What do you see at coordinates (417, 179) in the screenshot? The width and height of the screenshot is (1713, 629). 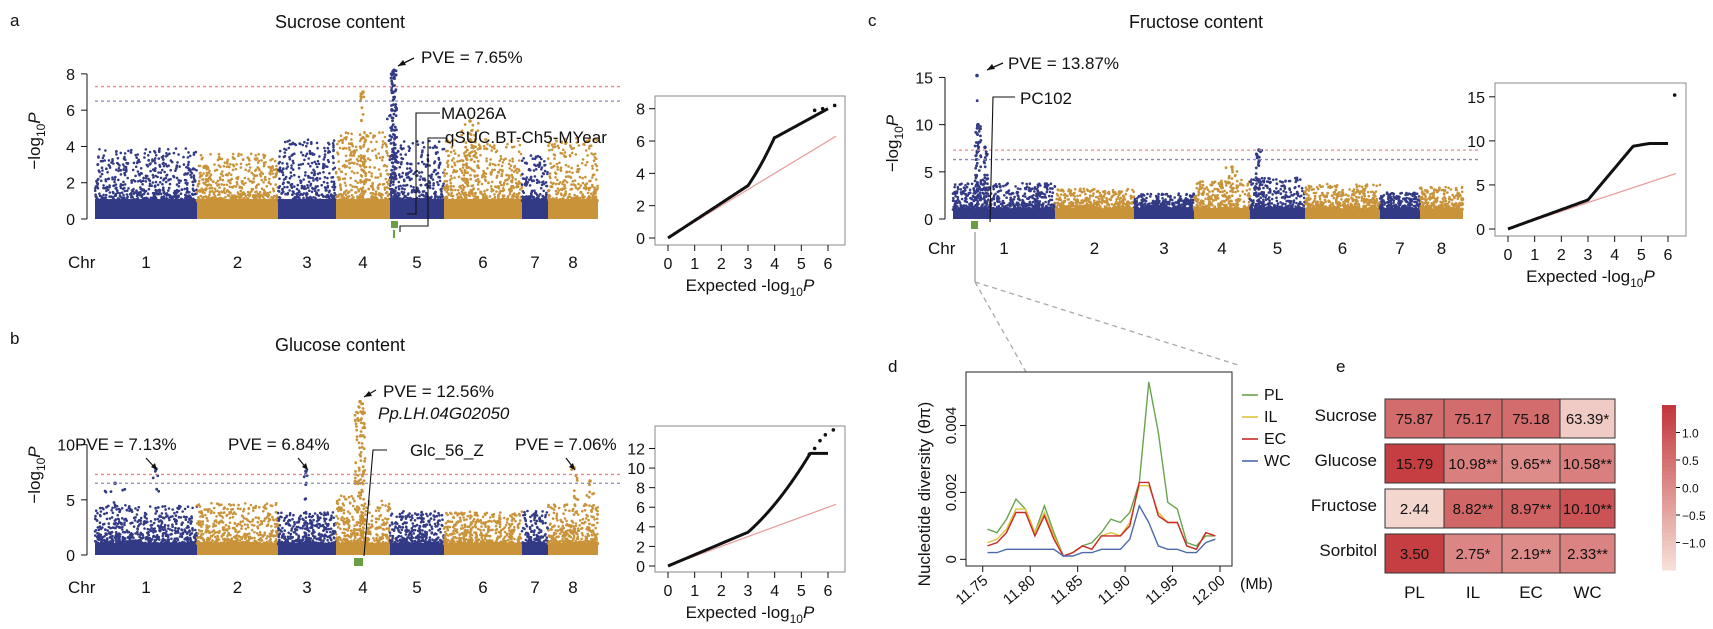 I see `chromosome-5-snps` at bounding box center [417, 179].